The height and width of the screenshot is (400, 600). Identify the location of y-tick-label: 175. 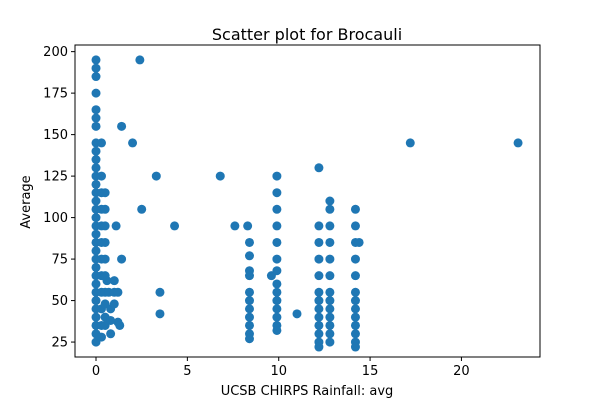
(55, 94).